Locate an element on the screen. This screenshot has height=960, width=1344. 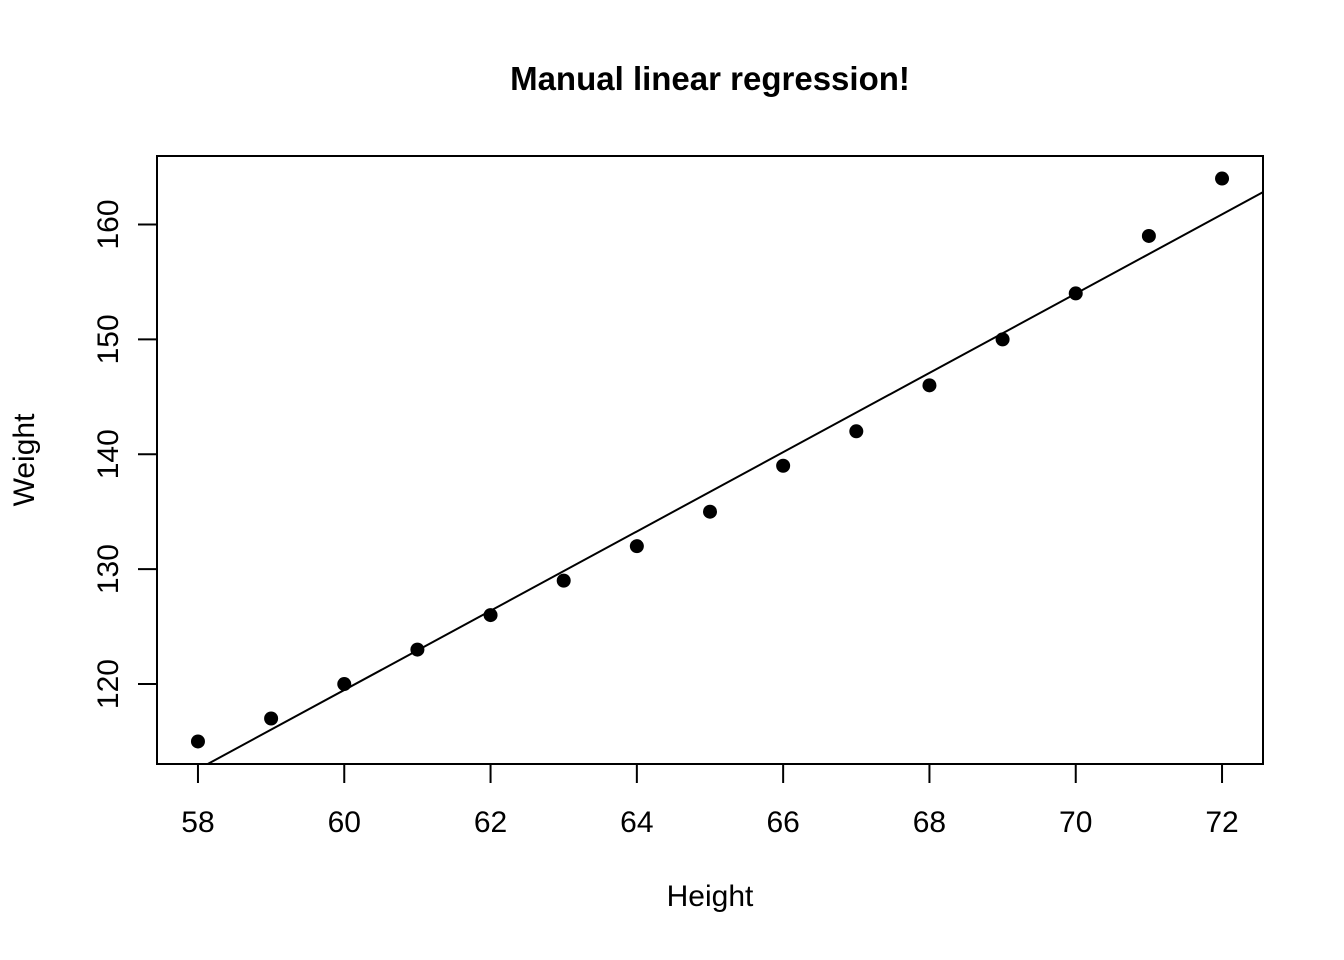
x-axis-ticks: 58 60 62 64 66 68 70 72 is located at coordinates (710, 801).